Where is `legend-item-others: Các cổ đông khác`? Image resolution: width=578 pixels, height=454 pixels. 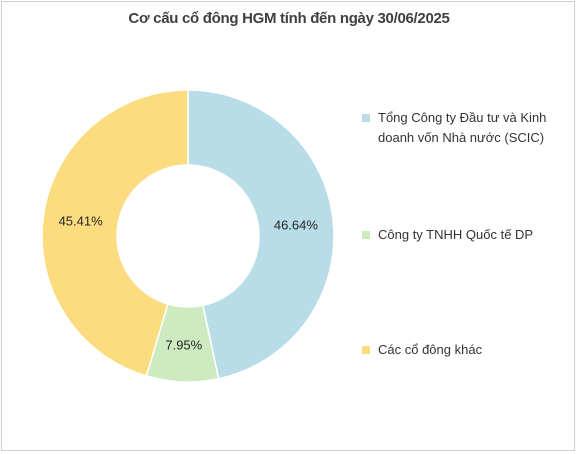
legend-item-others: Các cổ đông khác is located at coordinates (464, 350).